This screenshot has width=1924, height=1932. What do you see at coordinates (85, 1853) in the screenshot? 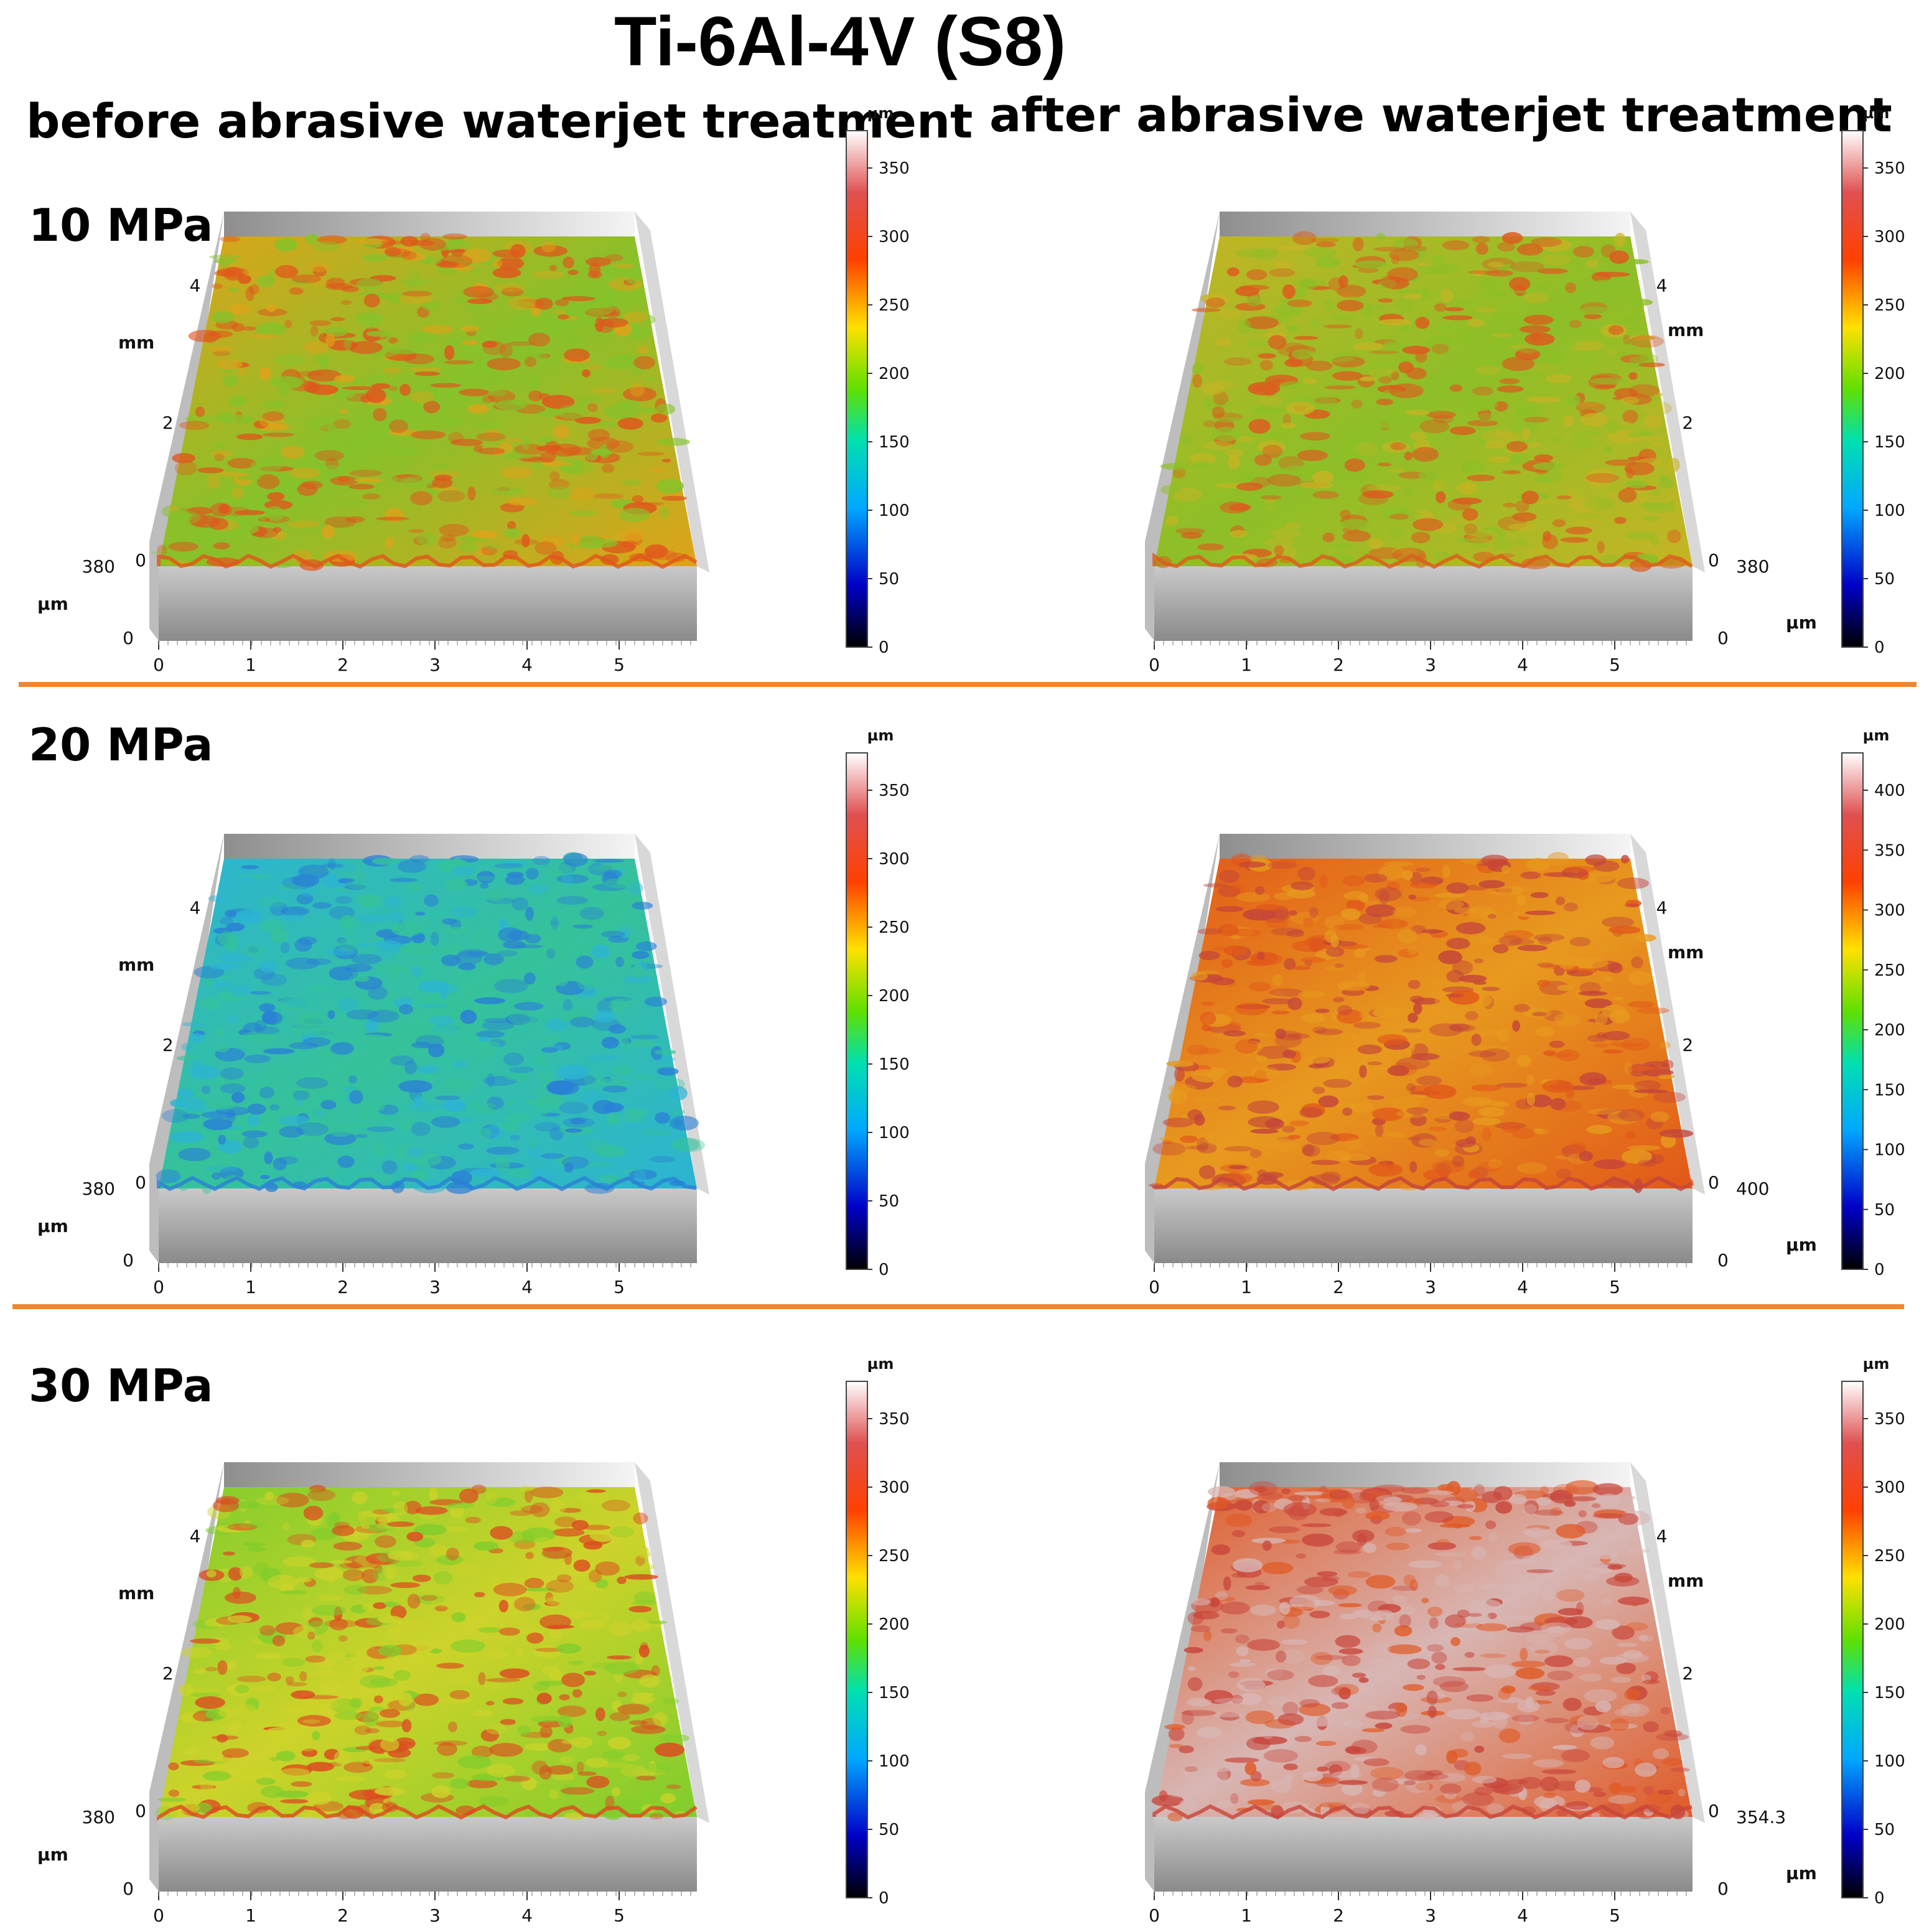
I see `z-axis: 380 0 µm` at bounding box center [85, 1853].